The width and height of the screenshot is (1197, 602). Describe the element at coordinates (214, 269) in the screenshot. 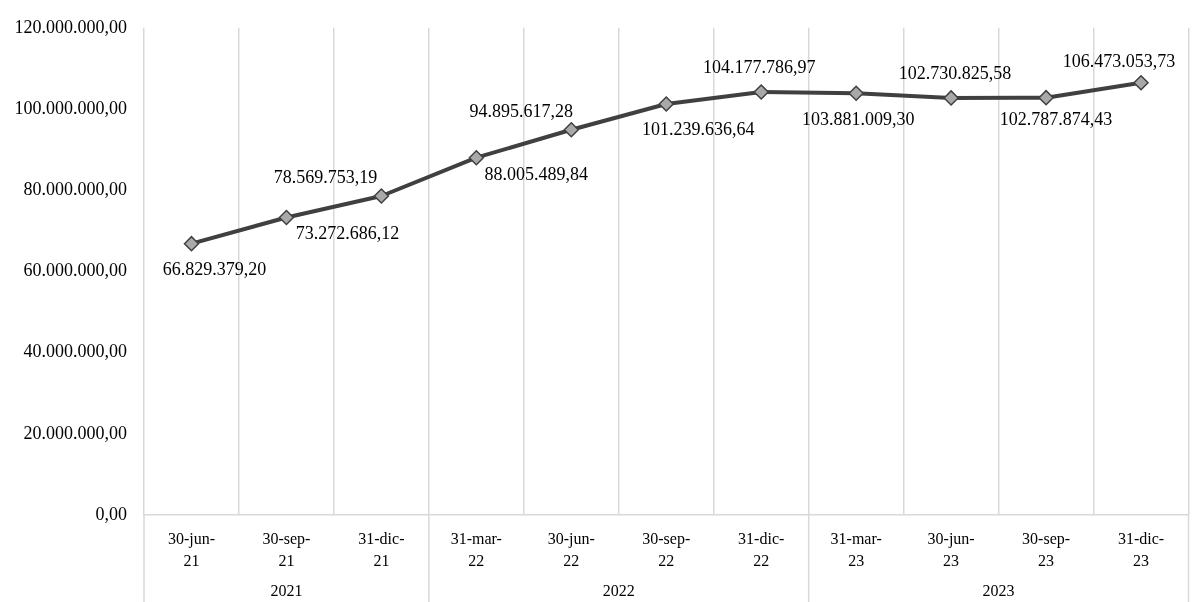

I see `data-label: 66.829.379,20` at that location.